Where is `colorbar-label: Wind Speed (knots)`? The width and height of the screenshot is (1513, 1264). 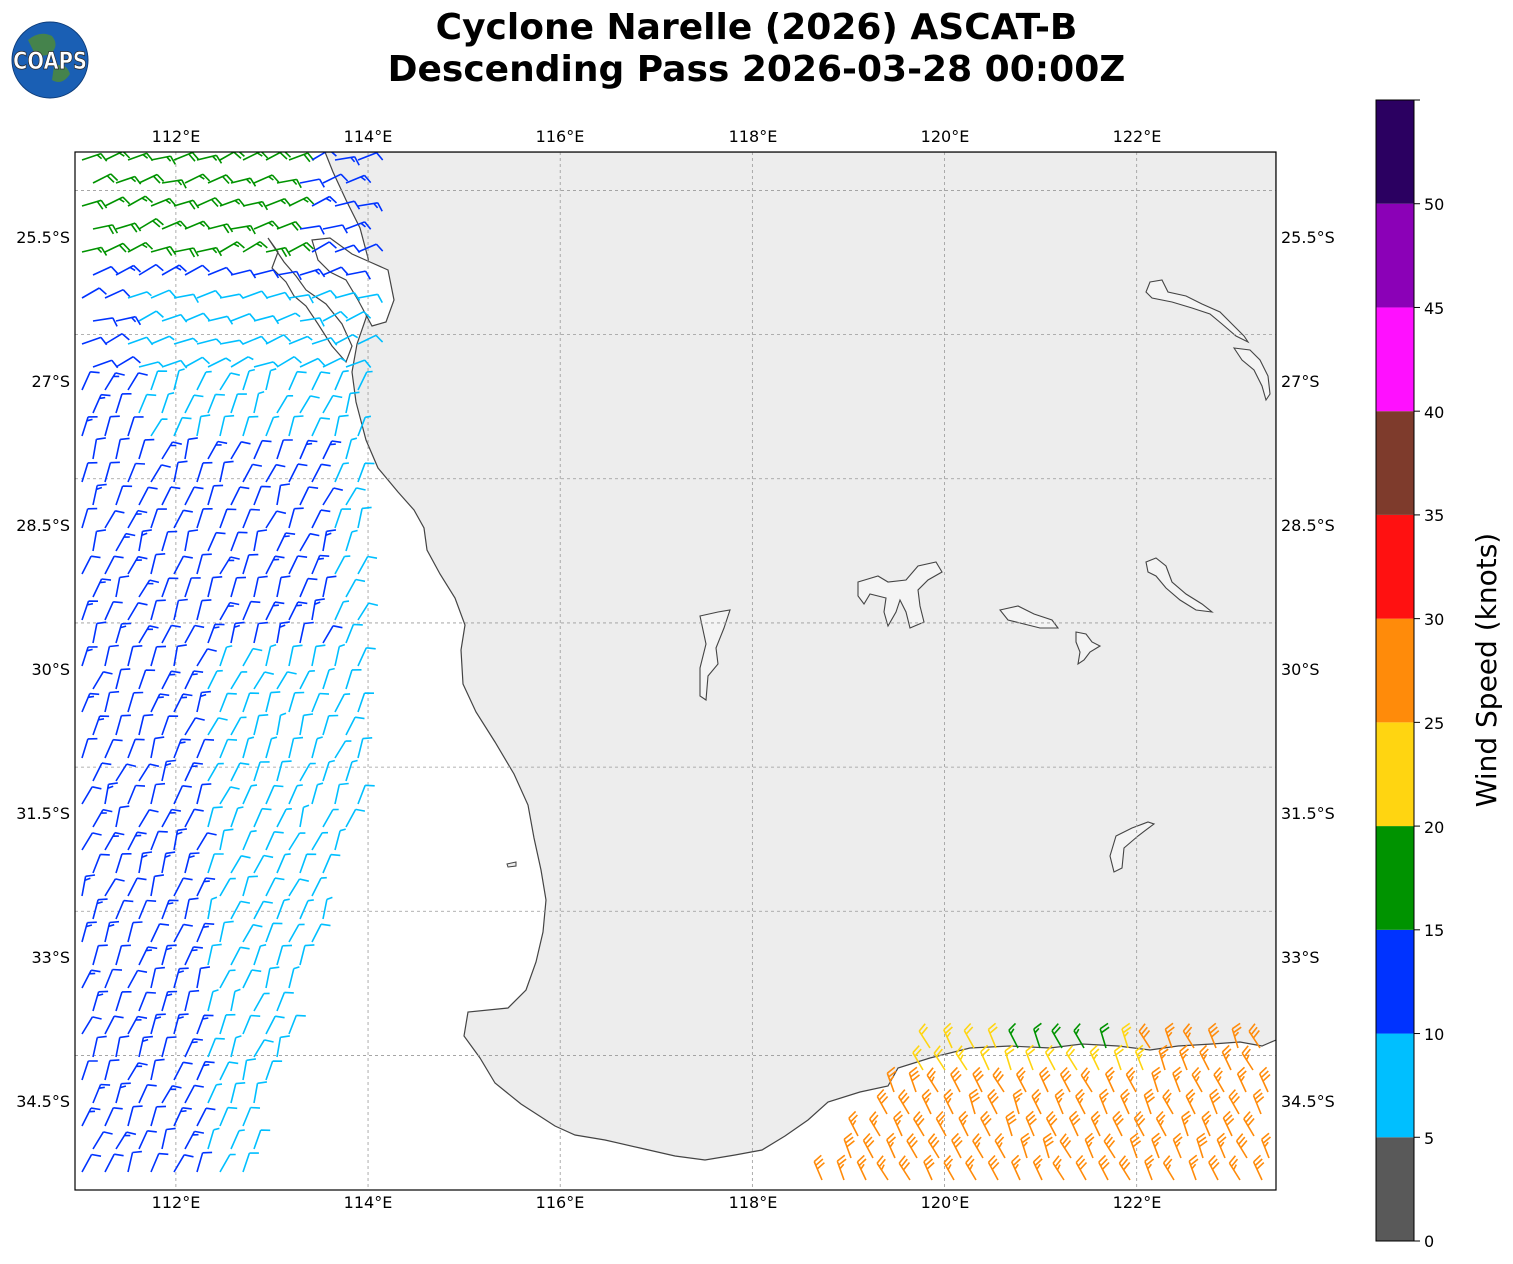 colorbar-label: Wind Speed (knots) is located at coordinates (1486, 670).